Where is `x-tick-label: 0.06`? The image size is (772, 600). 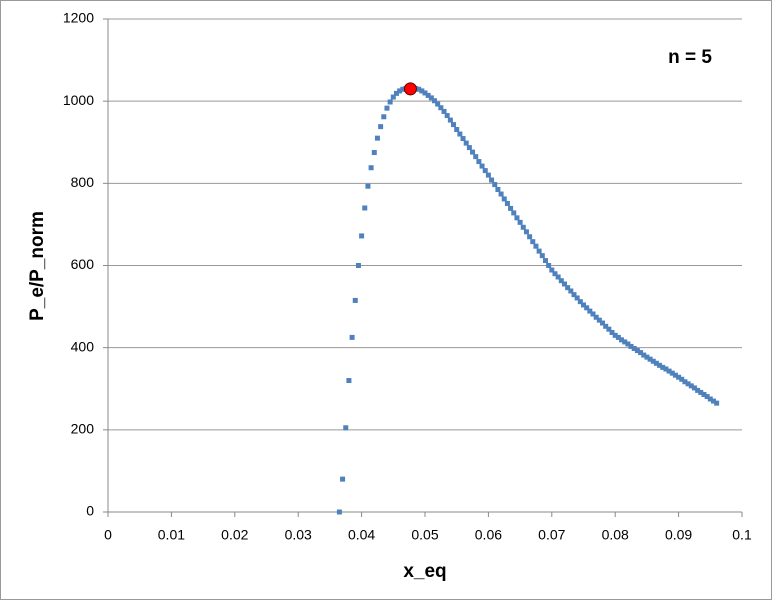
x-tick-label: 0.06 is located at coordinates (488, 535).